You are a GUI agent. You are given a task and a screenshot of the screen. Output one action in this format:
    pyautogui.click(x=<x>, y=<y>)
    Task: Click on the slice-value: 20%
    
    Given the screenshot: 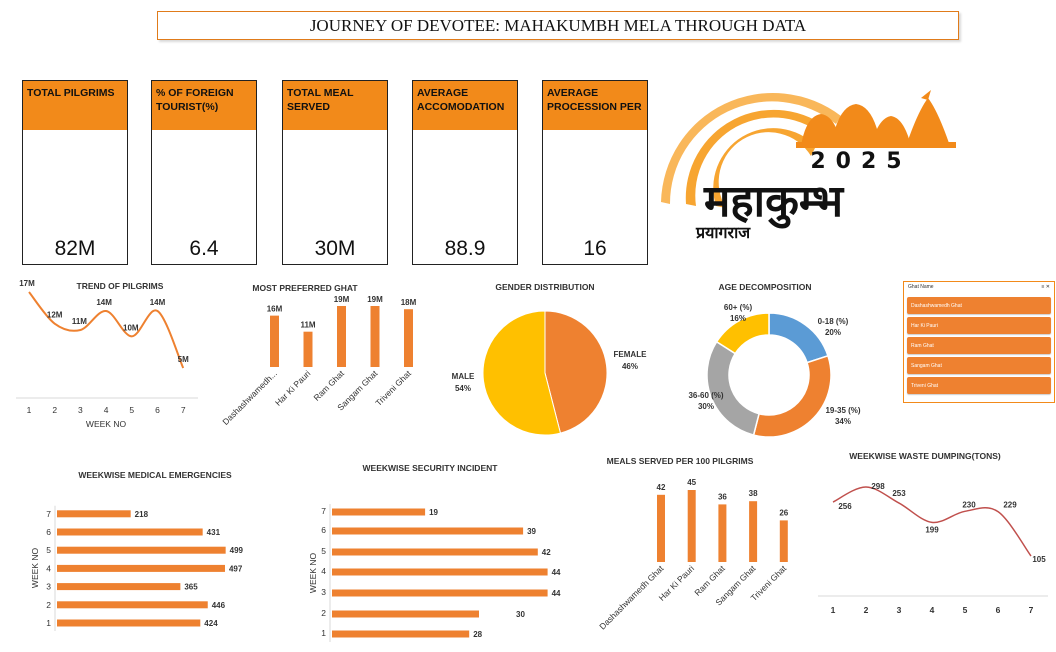 What is the action you would take?
    pyautogui.click(x=833, y=332)
    